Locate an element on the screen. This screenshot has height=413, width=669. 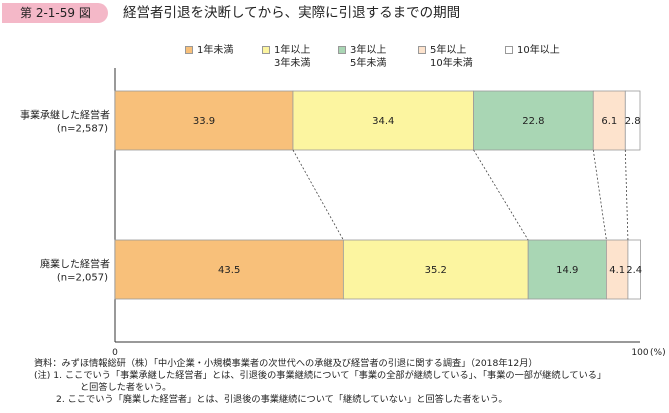
legend-label-1y-3y: 1年以上 3年未満 is located at coordinates (292, 57).